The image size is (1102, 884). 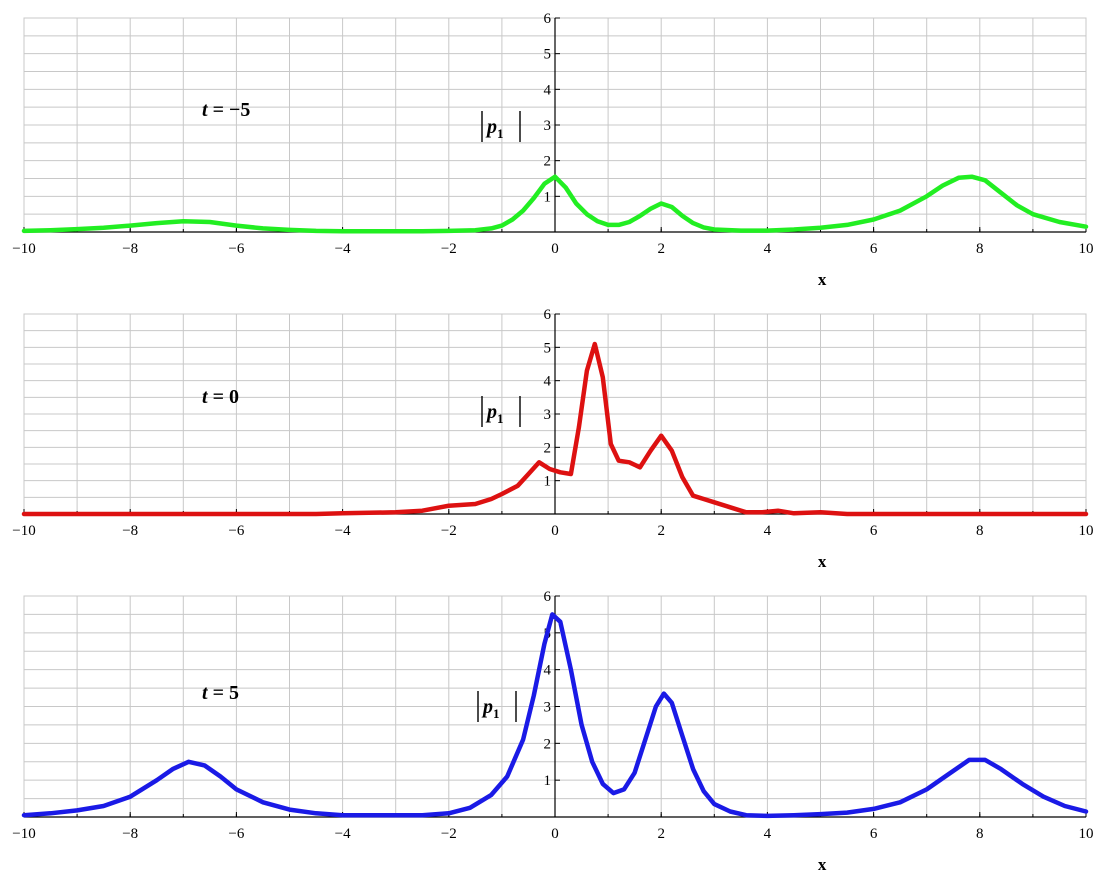 What do you see at coordinates (1086, 531) in the screenshot?
I see `chart-2-x-tick-label: 10` at bounding box center [1086, 531].